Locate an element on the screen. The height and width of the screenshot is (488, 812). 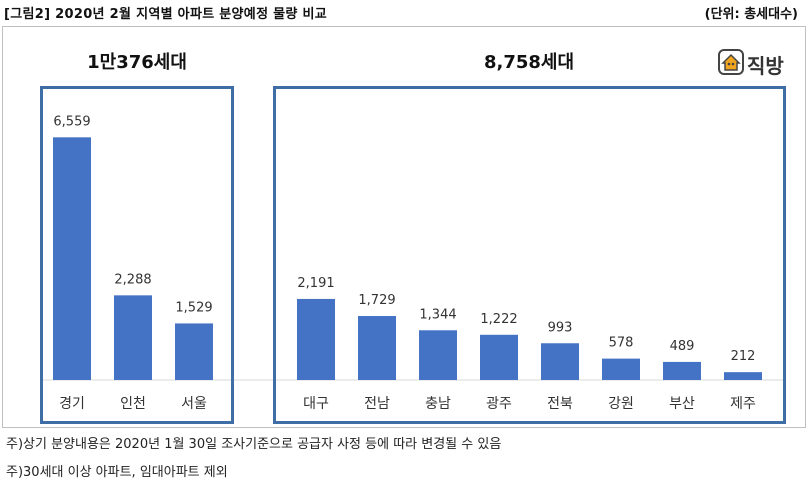
value-label: 489 is located at coordinates (682, 346).